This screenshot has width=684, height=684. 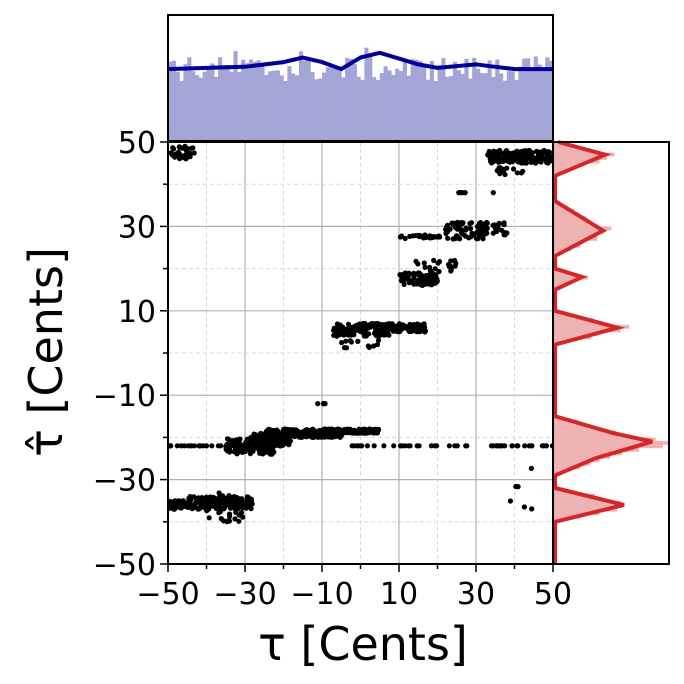 I want to click on x-tick-label: −50, so click(x=167, y=594).